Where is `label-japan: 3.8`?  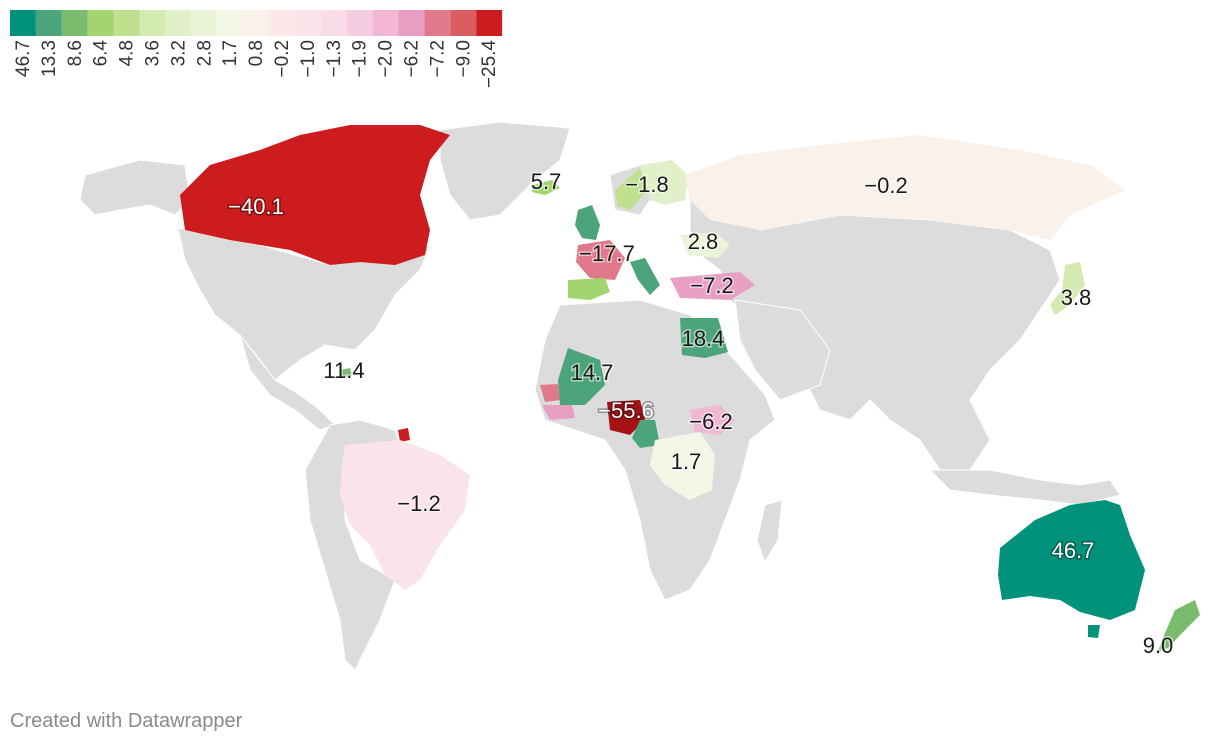
label-japan: 3.8 is located at coordinates (1076, 297).